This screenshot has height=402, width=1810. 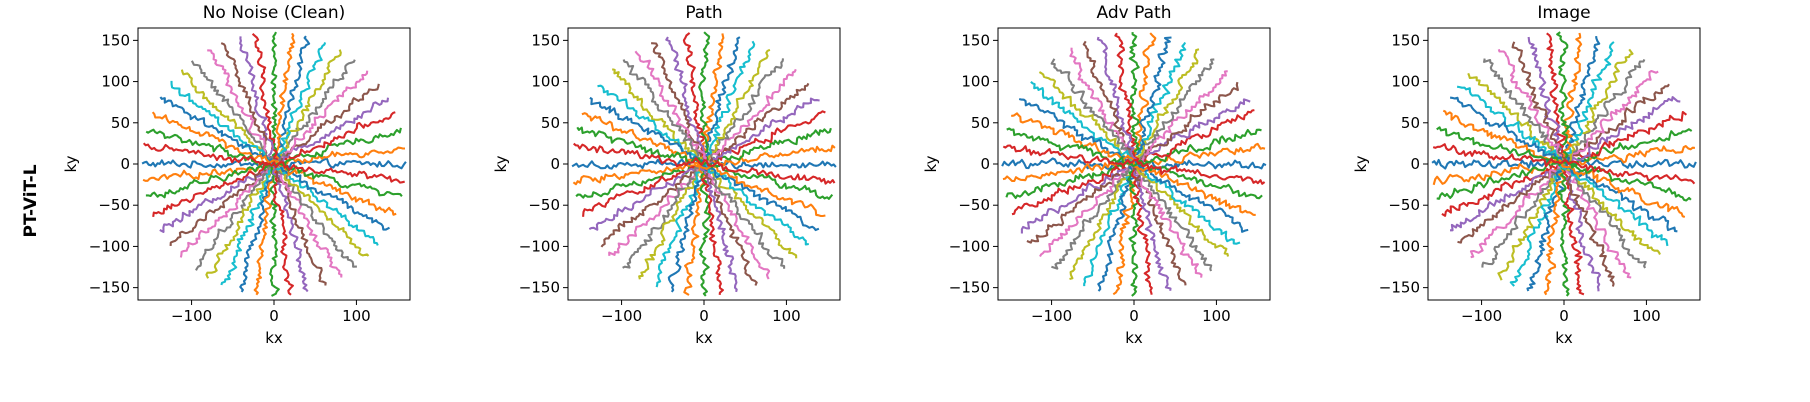 I want to click on row-label-text: PT-ViT-L, so click(x=31, y=200).